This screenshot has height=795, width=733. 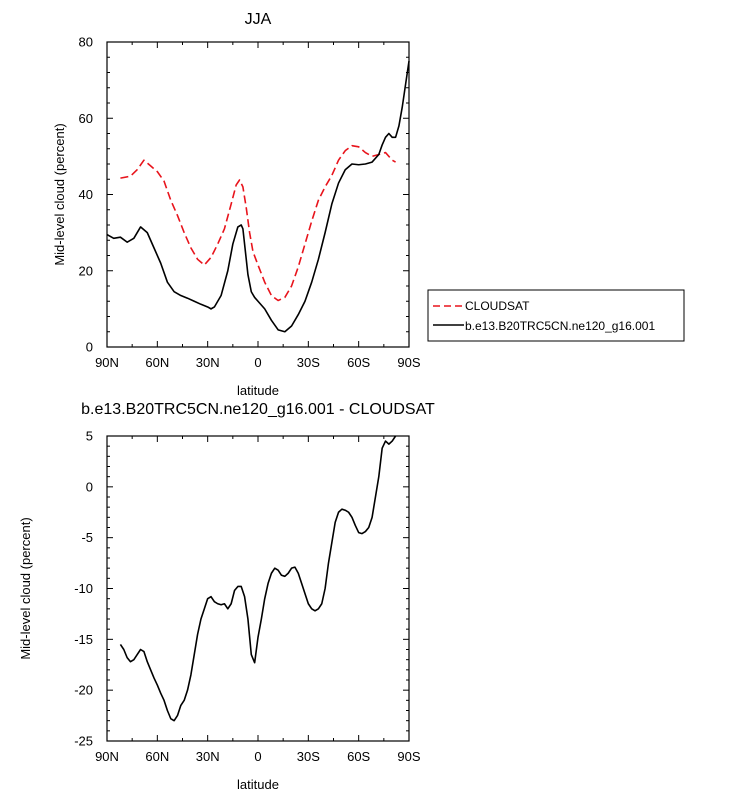 What do you see at coordinates (408, 362) in the screenshot?
I see `top-x-tick-label: 90S` at bounding box center [408, 362].